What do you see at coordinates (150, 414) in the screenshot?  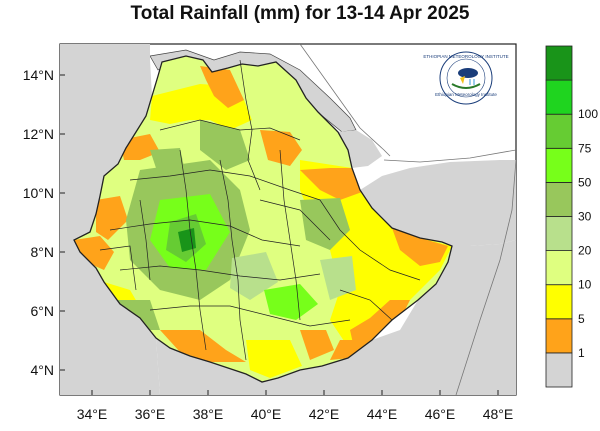 I see `lon-tick-label: 36°E` at bounding box center [150, 414].